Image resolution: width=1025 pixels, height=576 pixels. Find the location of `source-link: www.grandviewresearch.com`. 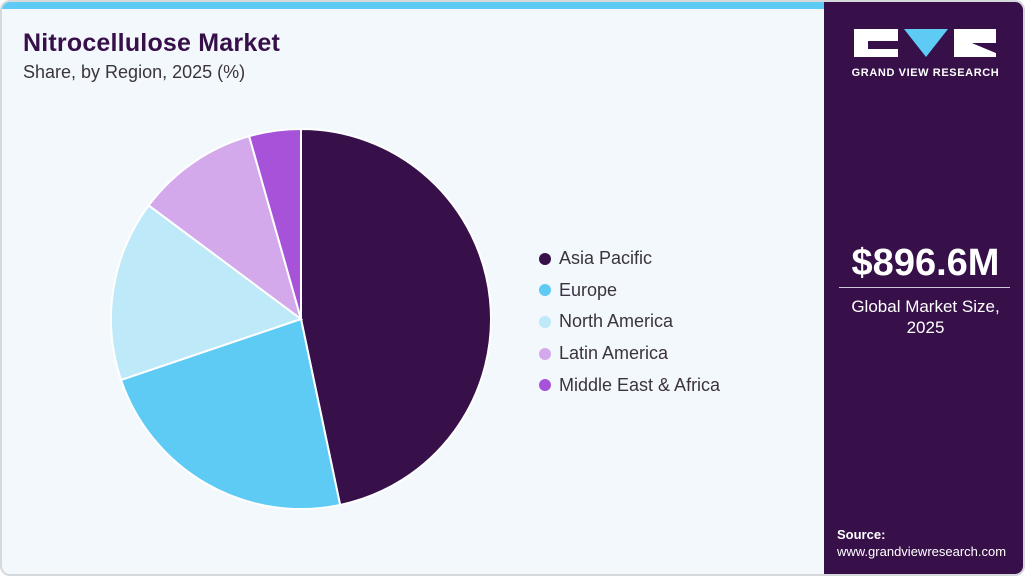

source-link: www.grandviewresearch.com is located at coordinates (922, 551).